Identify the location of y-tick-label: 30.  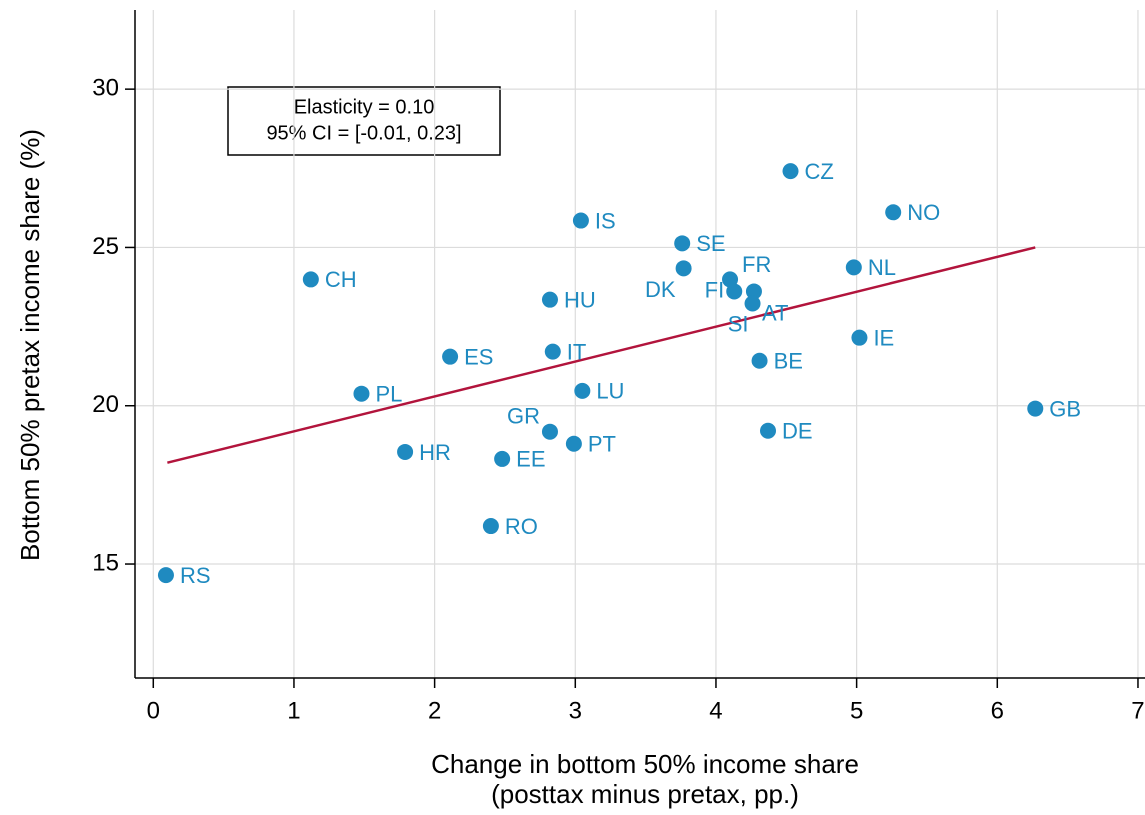
(105, 87).